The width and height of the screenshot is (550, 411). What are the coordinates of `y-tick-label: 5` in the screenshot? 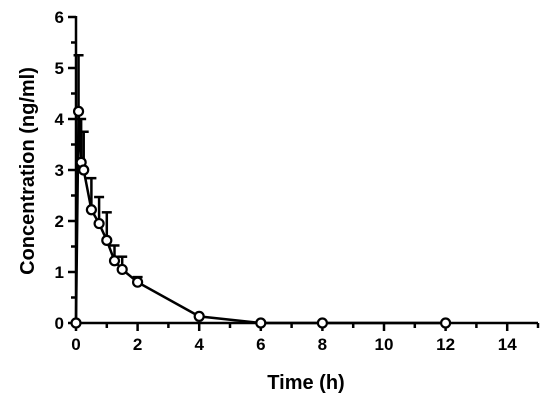 It's located at (59, 68).